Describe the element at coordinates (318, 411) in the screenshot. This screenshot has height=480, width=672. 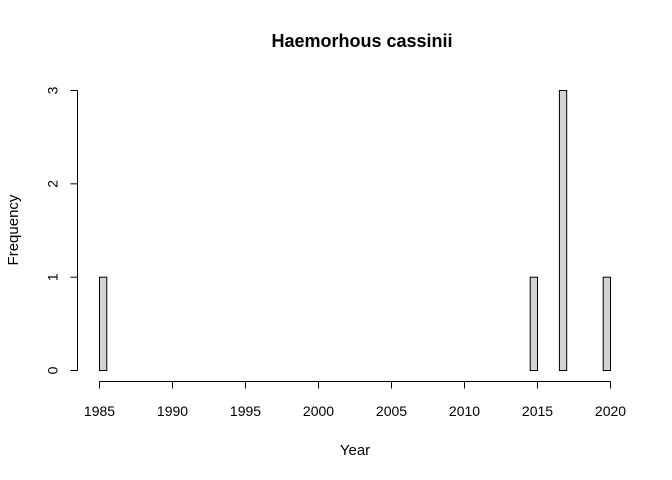
I see `x-tick-label: 2000` at that location.